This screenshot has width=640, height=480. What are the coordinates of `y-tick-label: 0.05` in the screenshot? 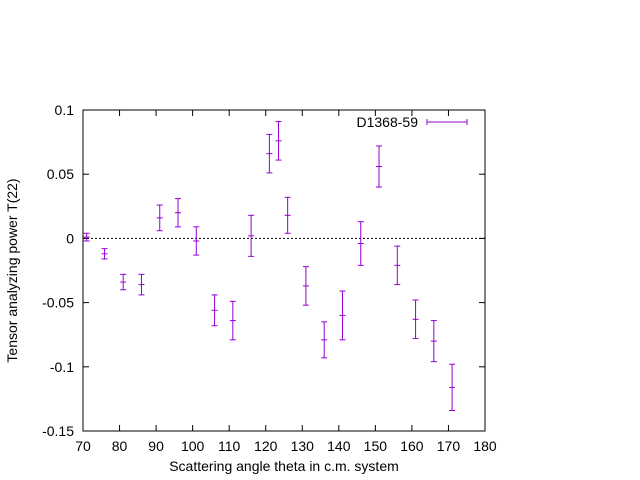 It's located at (60, 174).